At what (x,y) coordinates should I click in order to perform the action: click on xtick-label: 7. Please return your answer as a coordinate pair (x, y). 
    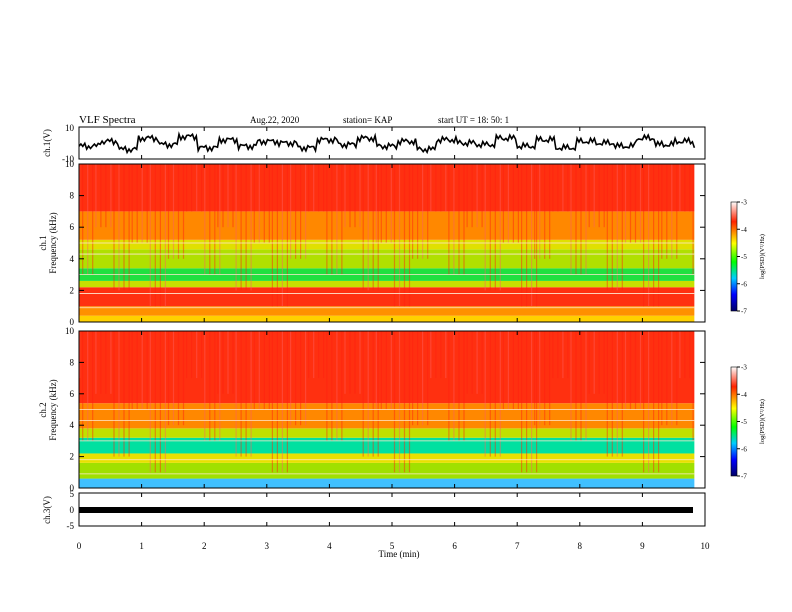
    Looking at the image, I should click on (517, 546).